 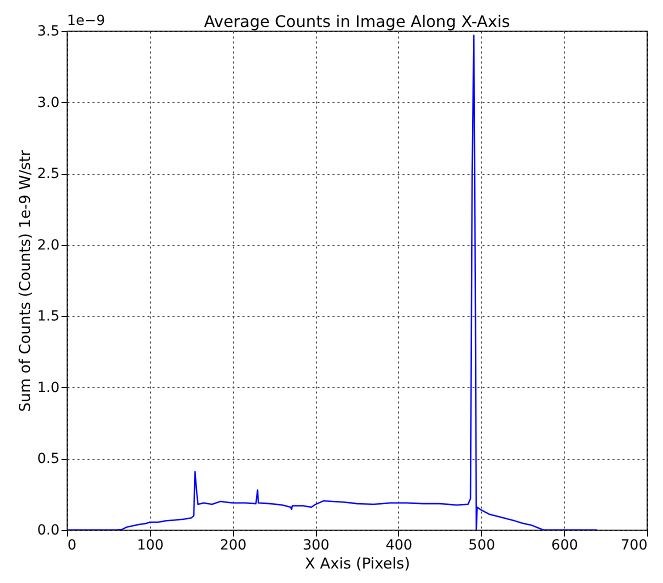 What do you see at coordinates (48, 459) in the screenshot?
I see `y-tick-label: 0.5` at bounding box center [48, 459].